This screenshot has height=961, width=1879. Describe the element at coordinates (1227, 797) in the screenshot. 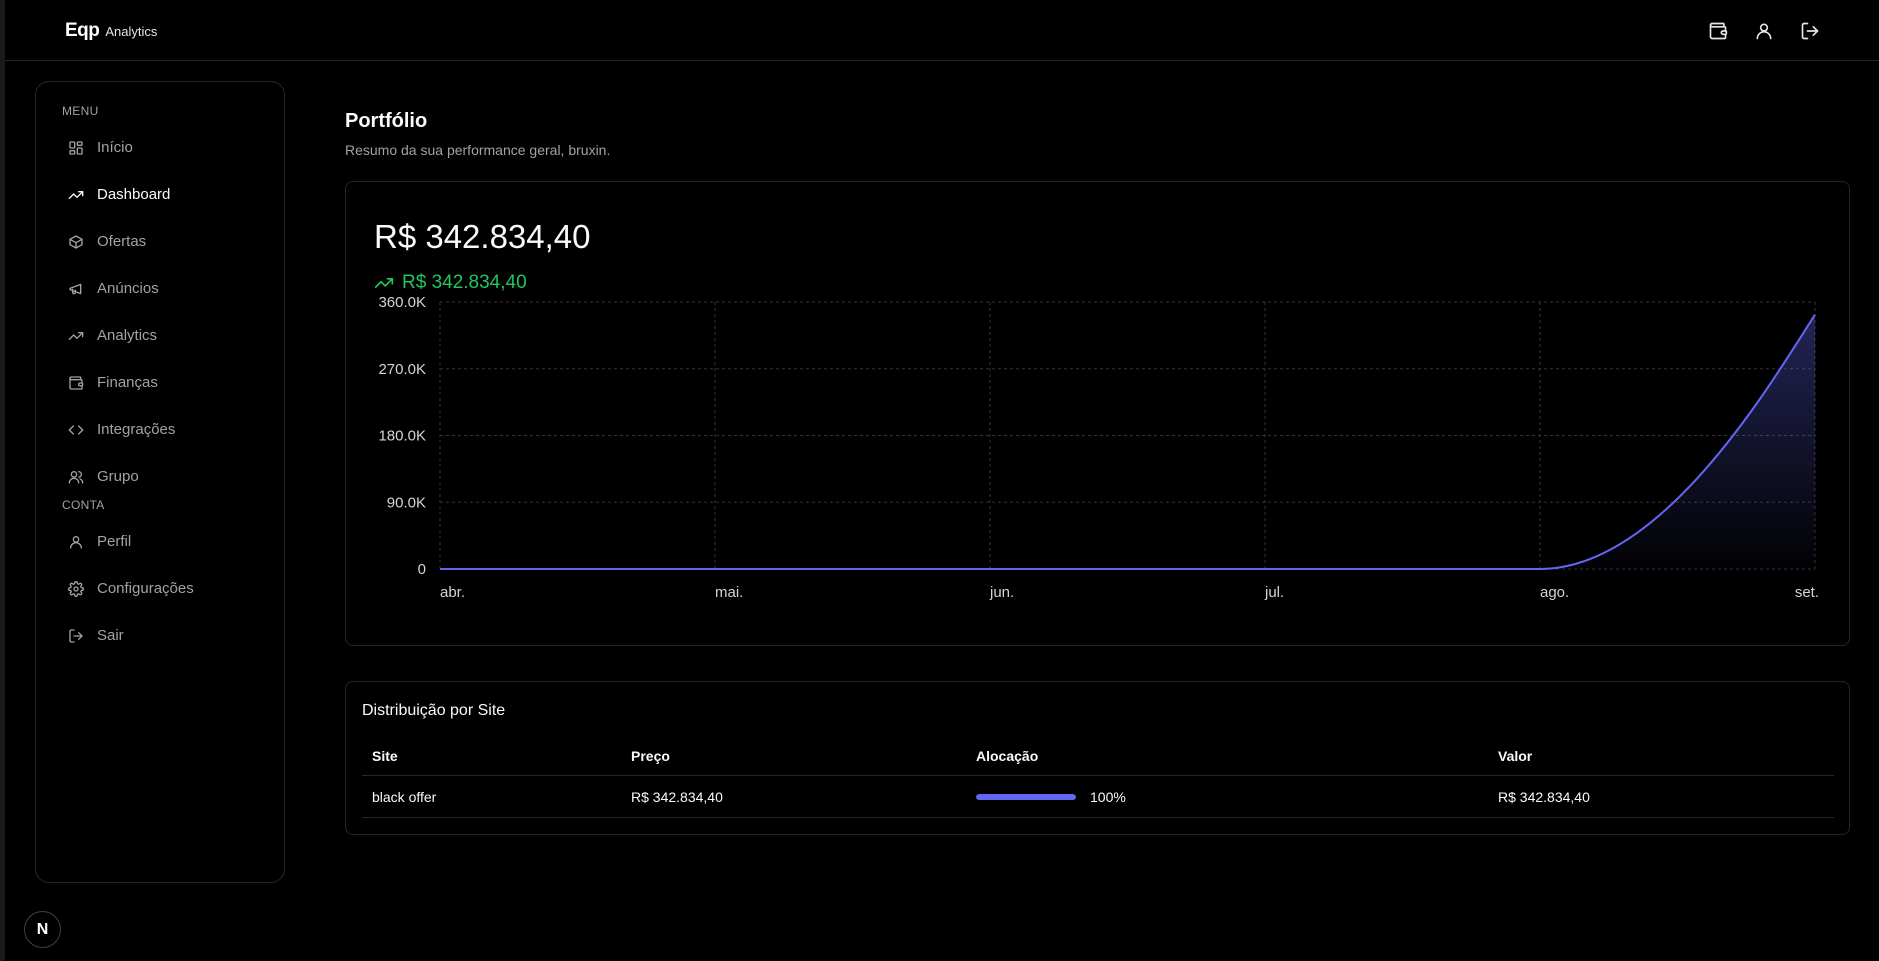

I see `cell-allocation: 100%` at that location.